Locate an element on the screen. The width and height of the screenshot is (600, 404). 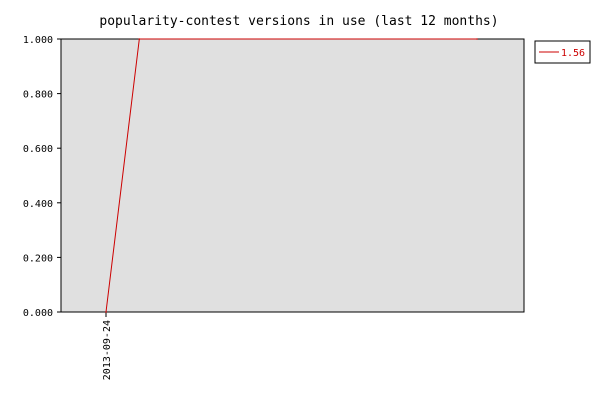
legend-label: 1.56 is located at coordinates (573, 53).